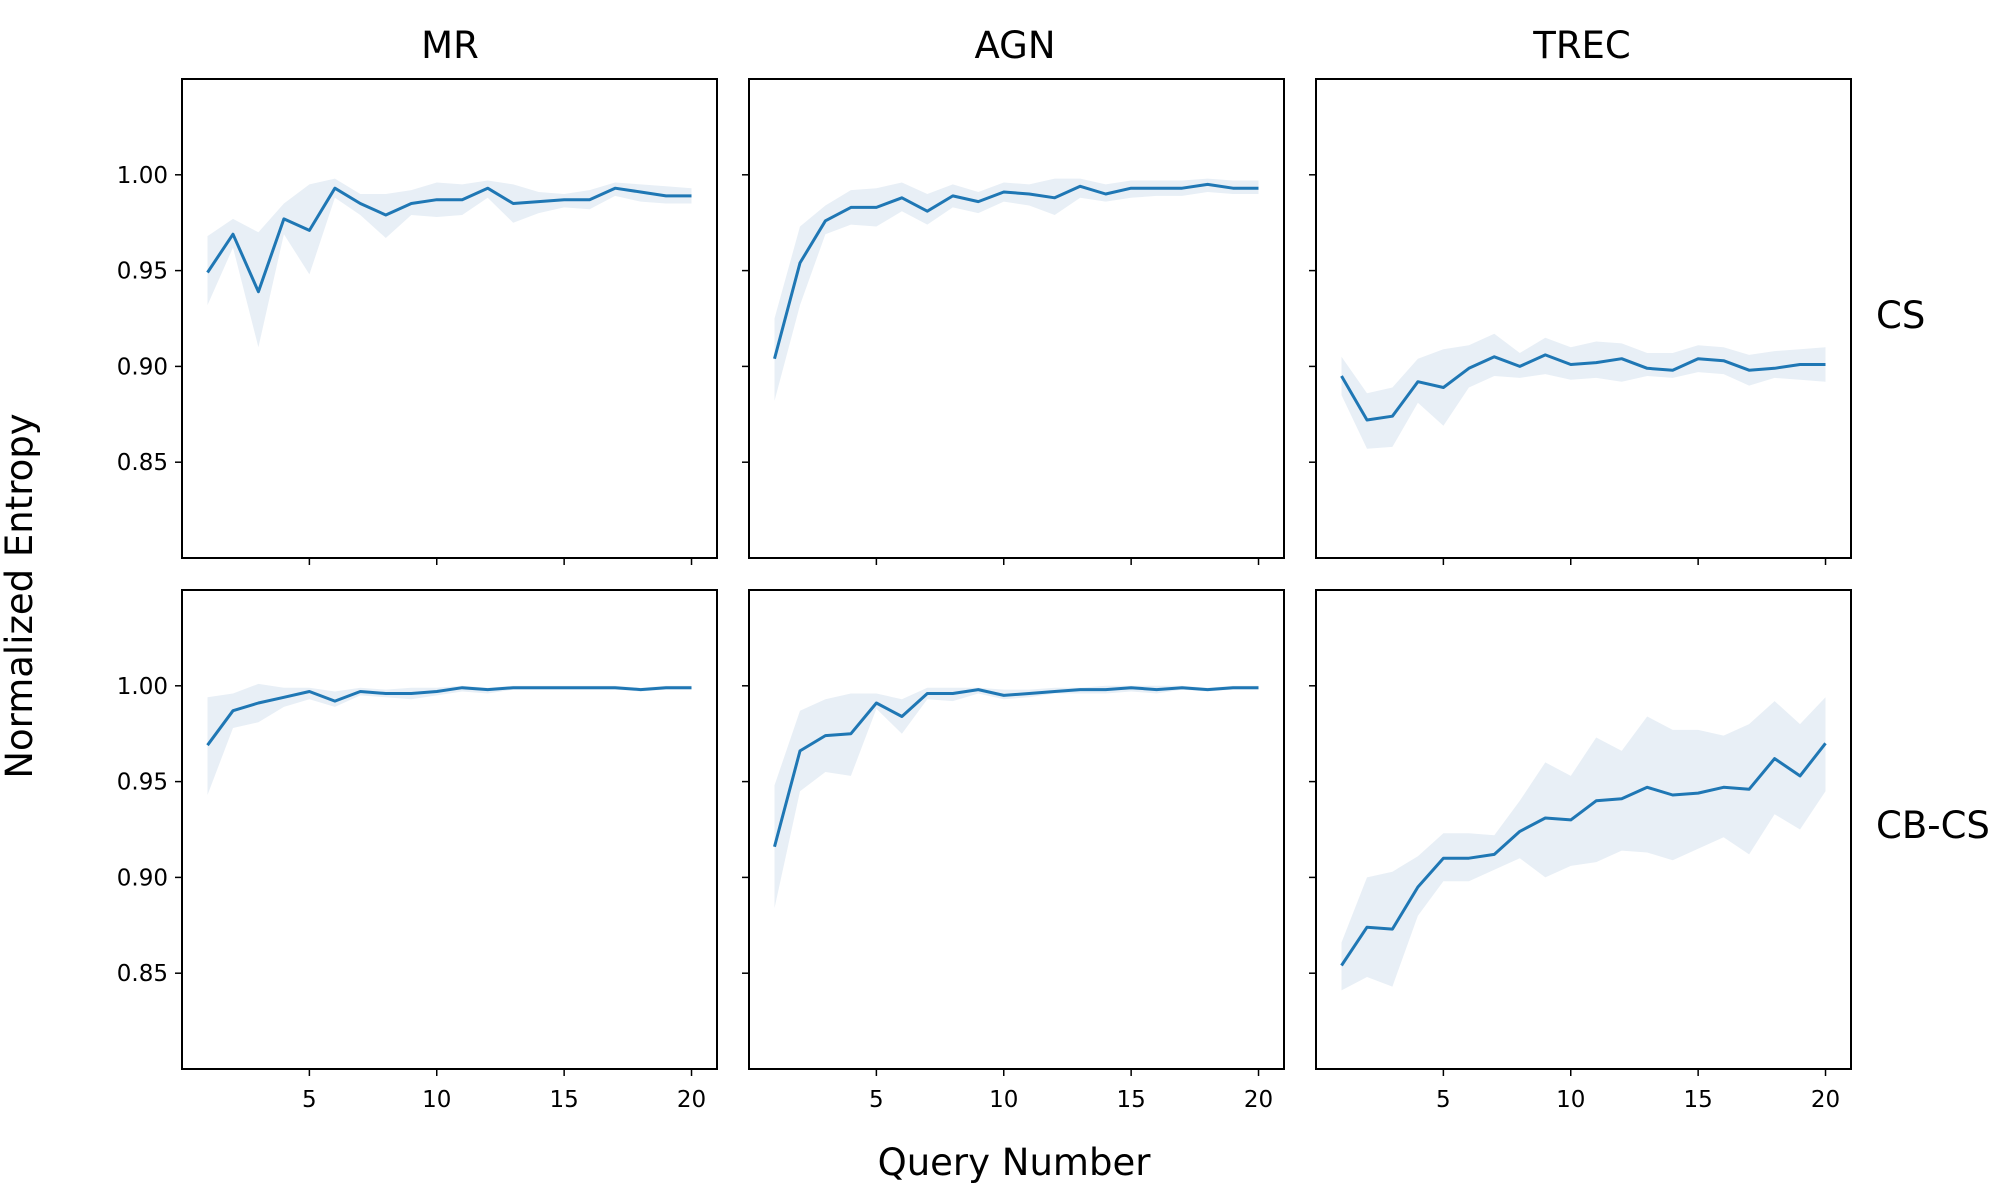  What do you see at coordinates (691, 1100) in the screenshot?
I see `x-tick-label-cb-cs-mr: 20` at bounding box center [691, 1100].